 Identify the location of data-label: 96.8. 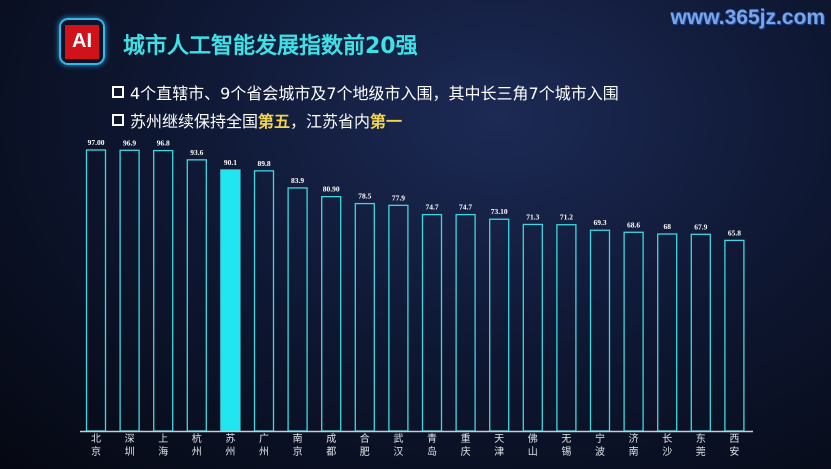
(163, 143).